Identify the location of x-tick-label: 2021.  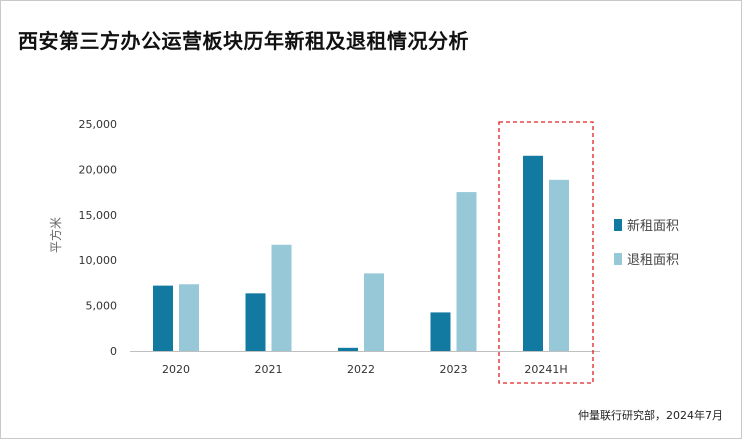
(269, 369).